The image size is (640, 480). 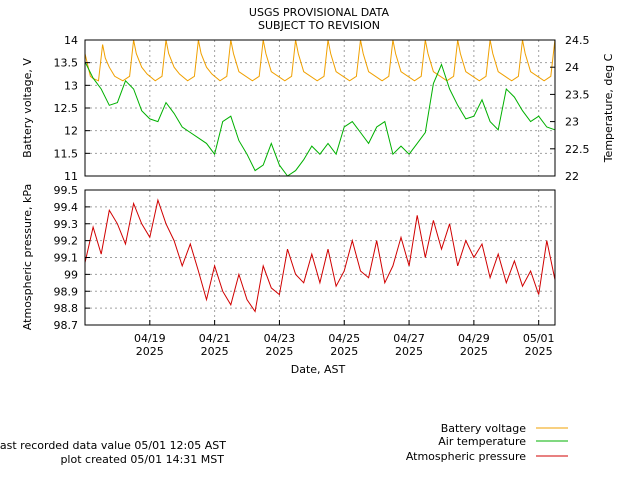 I want to click on pressure-tick-label: 99.5, so click(x=66, y=190).